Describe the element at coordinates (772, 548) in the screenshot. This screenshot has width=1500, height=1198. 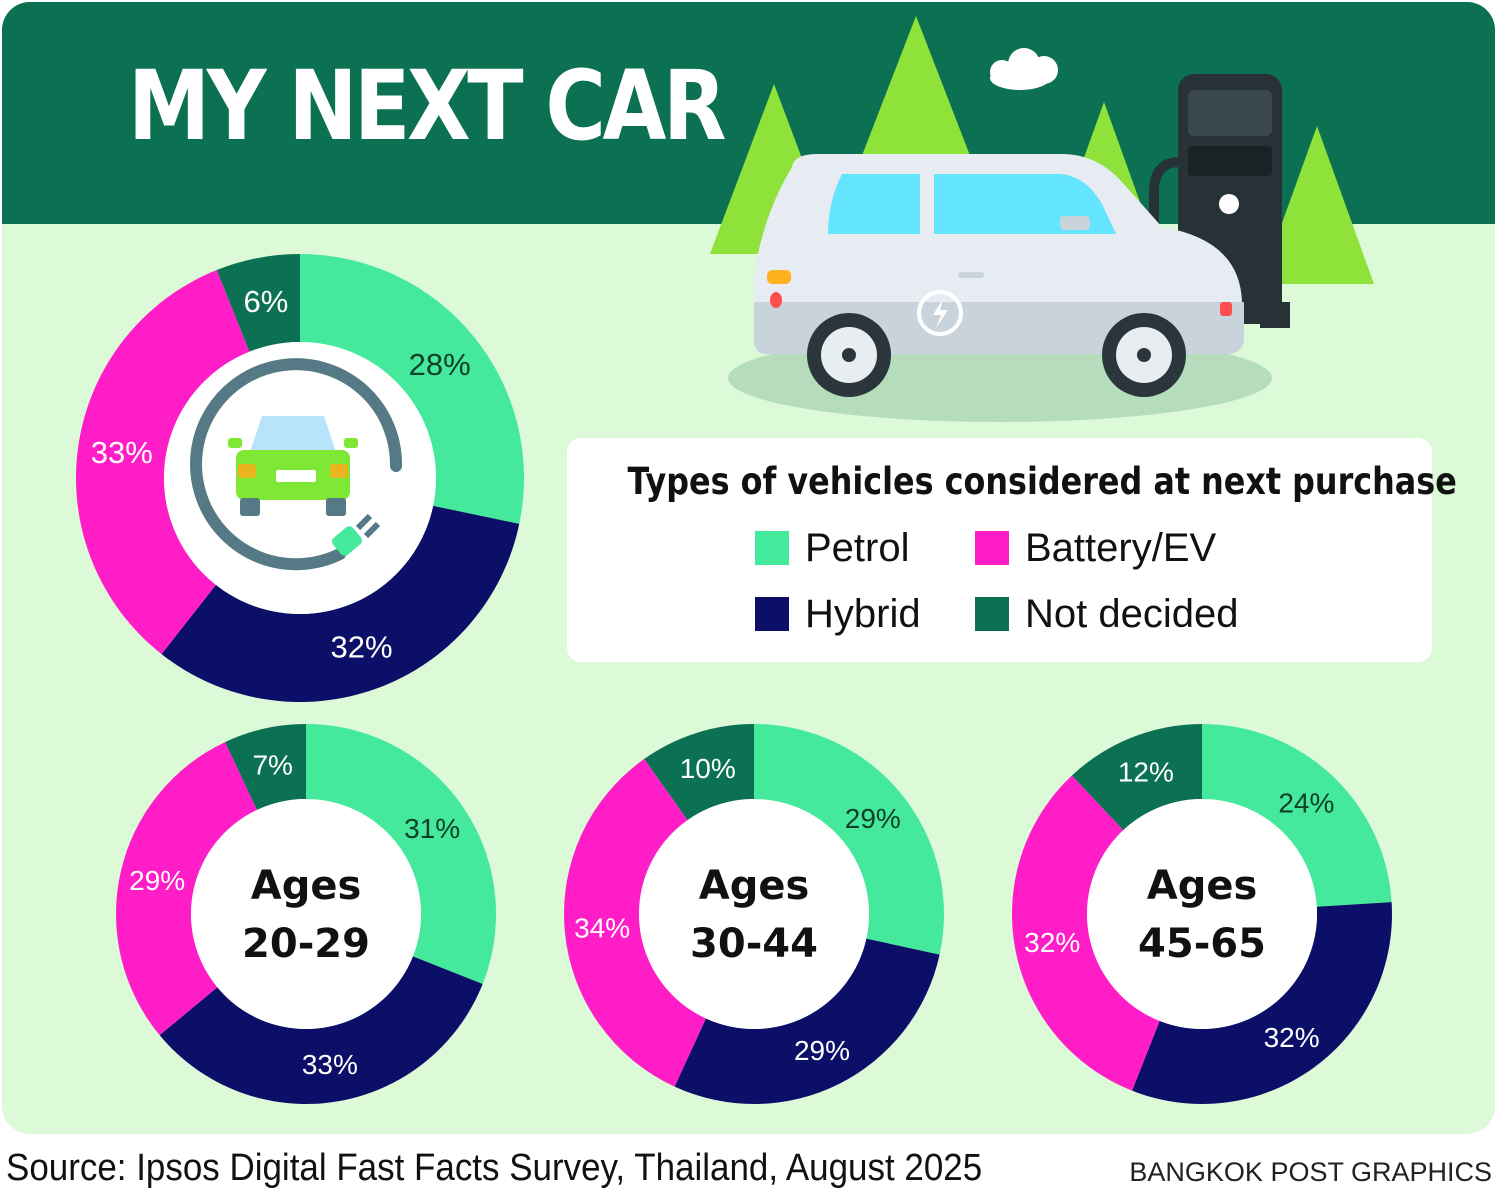
I see `legend-swatch-petrol` at that location.